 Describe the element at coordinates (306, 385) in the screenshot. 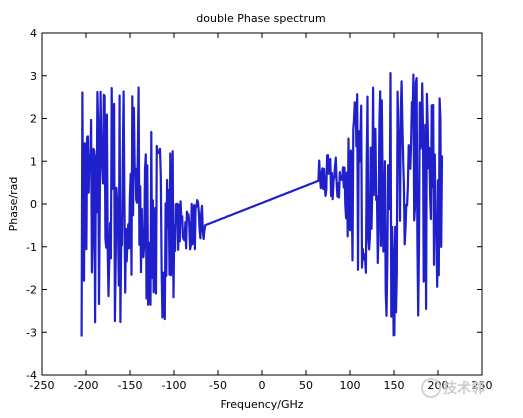

I see `x-tick-label: 50` at that location.